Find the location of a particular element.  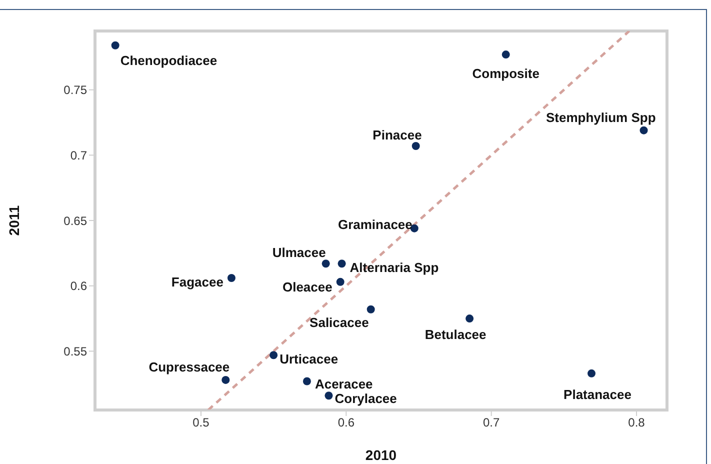

annotation: Betulacee is located at coordinates (455, 334).